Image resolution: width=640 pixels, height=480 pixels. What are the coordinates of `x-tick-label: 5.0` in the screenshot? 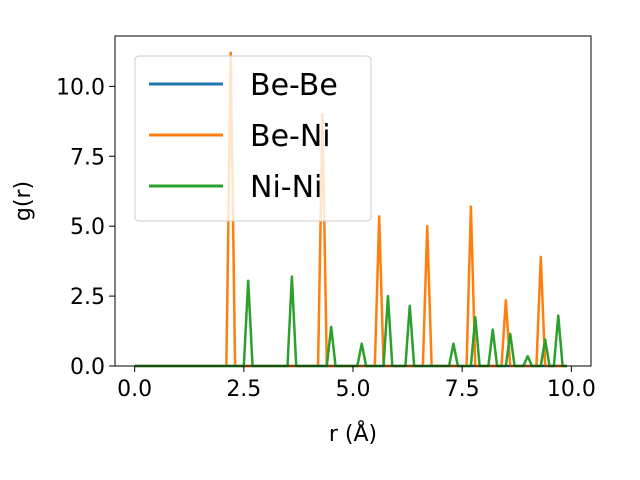 It's located at (353, 389).